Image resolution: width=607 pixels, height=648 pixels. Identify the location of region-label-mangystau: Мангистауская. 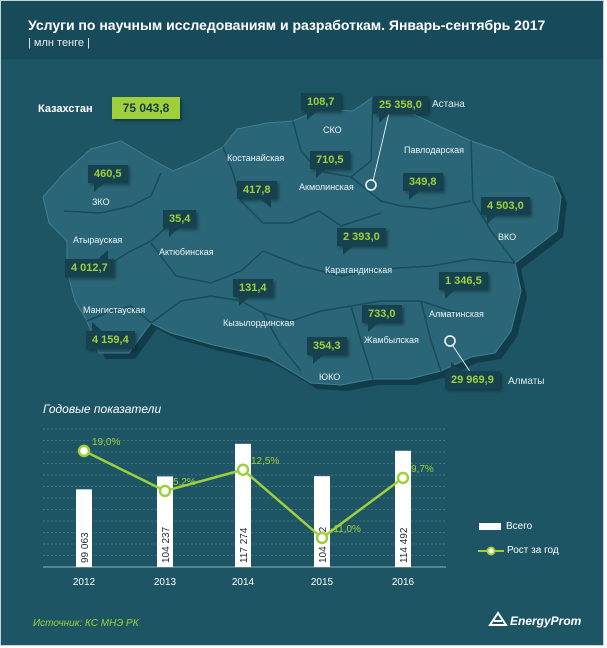
(114, 310).